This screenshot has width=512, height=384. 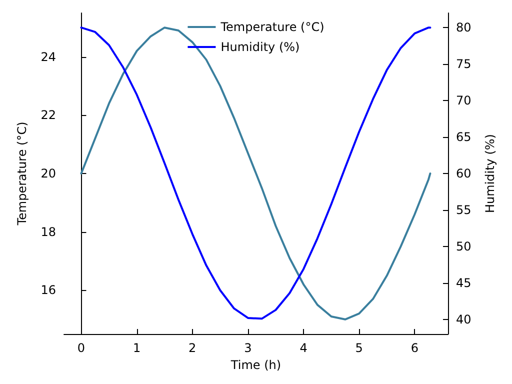 What do you see at coordinates (256, 365) in the screenshot?
I see `x-axis-title: Time (h)` at bounding box center [256, 365].